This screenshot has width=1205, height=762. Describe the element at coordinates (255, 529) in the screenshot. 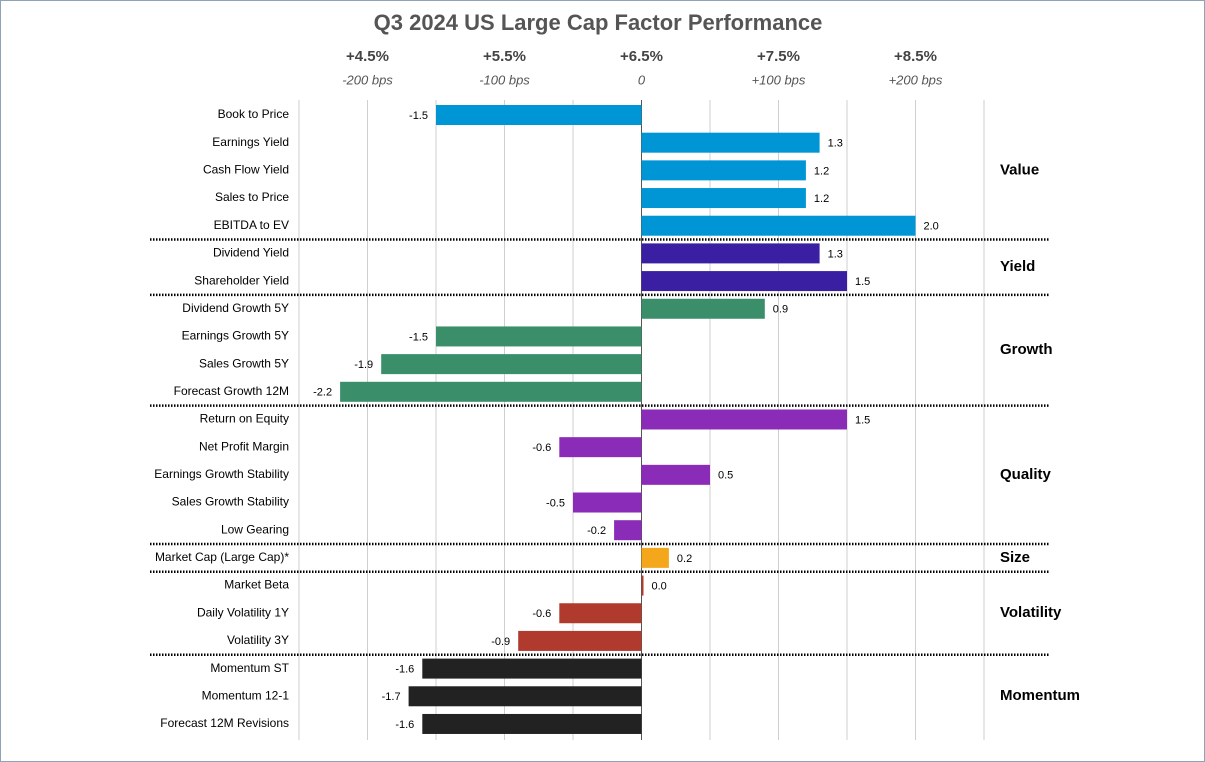

I see `category-label: Low Gearing` at that location.